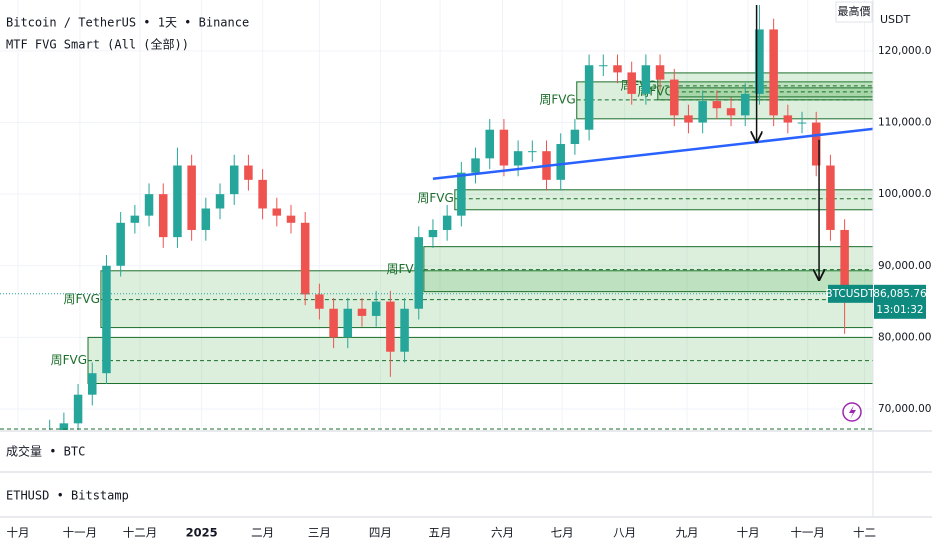  Describe the element at coordinates (904, 337) in the screenshot. I see `y-tick-label: 80,000.00` at that location.